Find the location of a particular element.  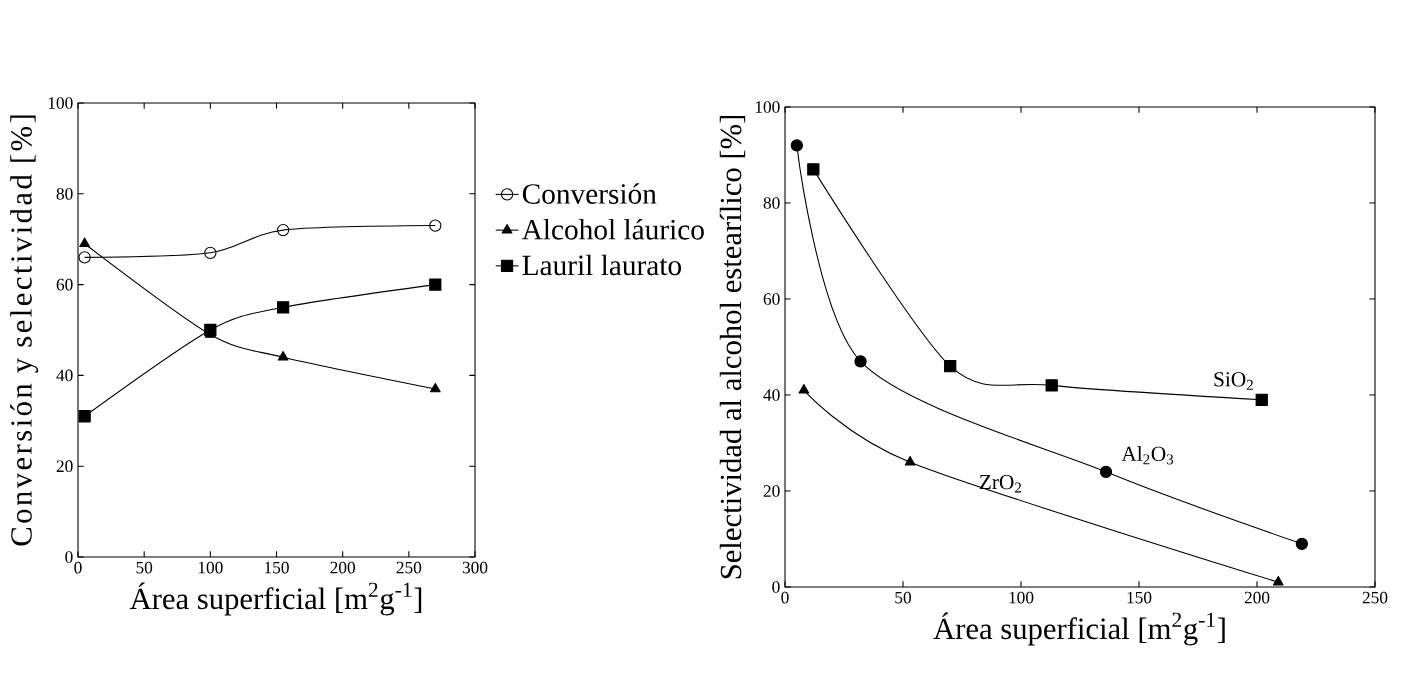

series-label: Al$_{2}$O$_{3}$ is located at coordinates (1147, 455).